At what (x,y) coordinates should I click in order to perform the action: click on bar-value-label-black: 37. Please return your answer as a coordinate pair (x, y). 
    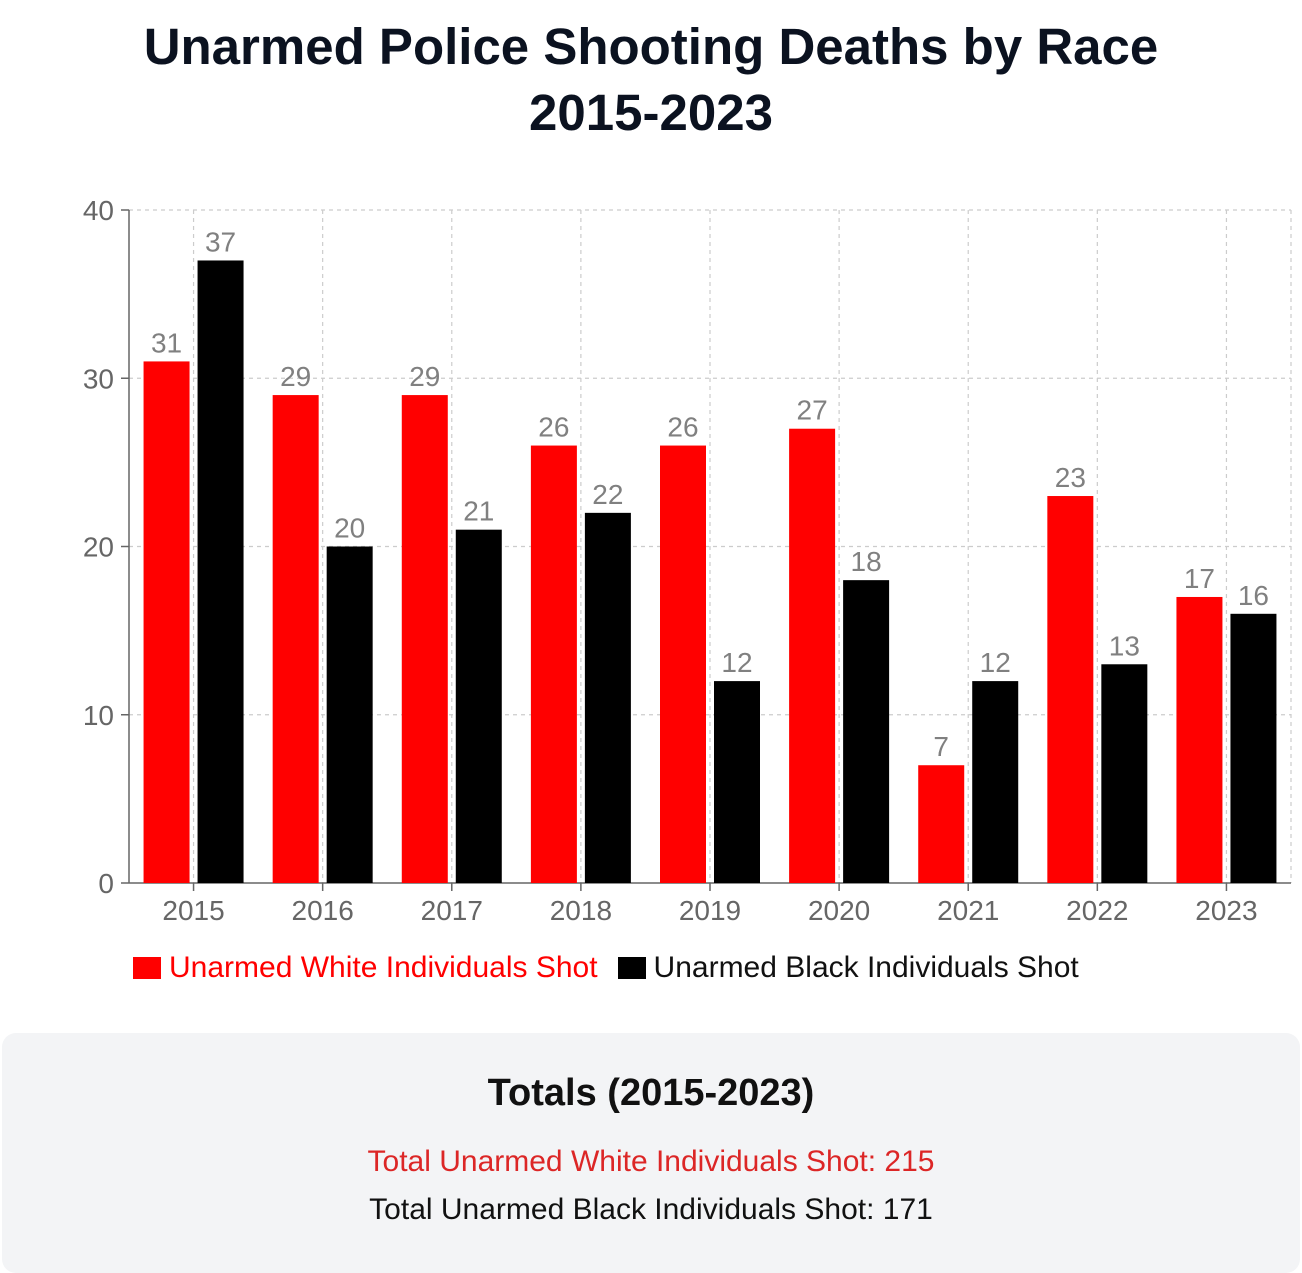
    Looking at the image, I should click on (220, 241).